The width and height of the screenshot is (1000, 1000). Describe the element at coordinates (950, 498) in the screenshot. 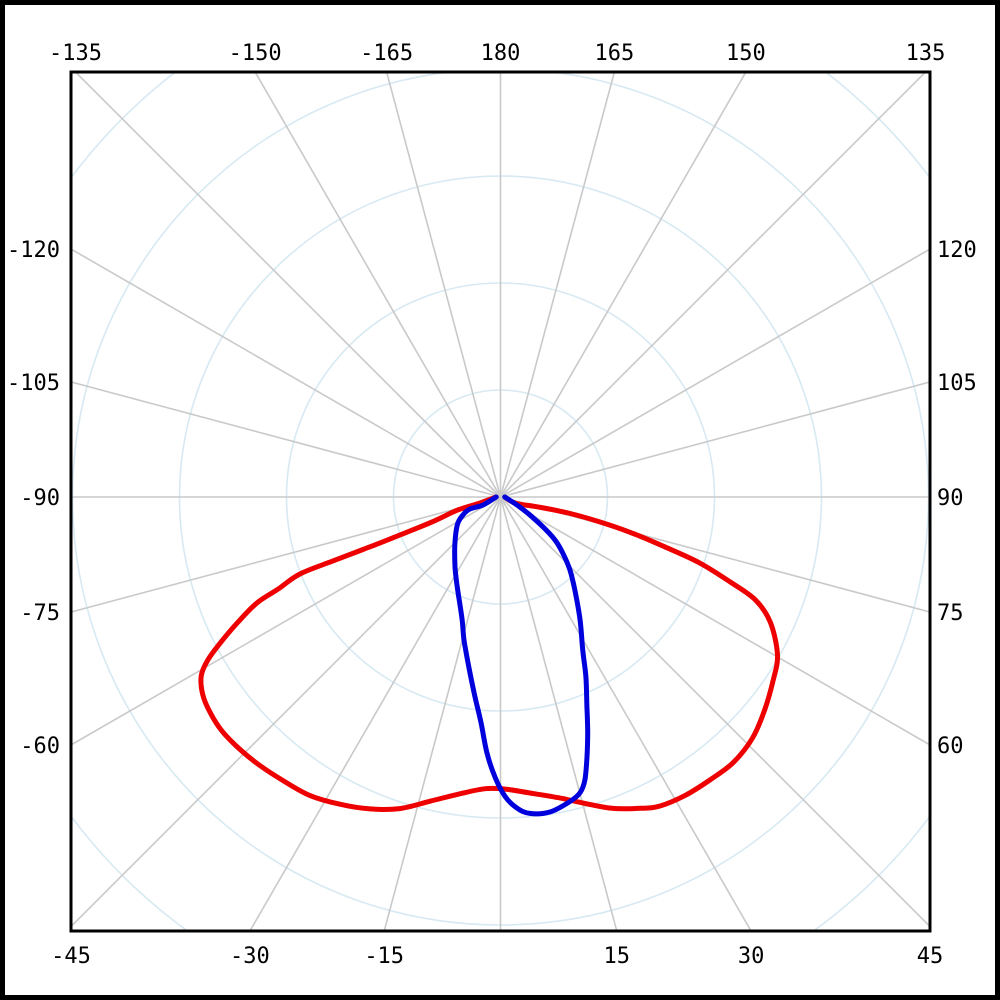

I see `angle-label-90: 90` at that location.